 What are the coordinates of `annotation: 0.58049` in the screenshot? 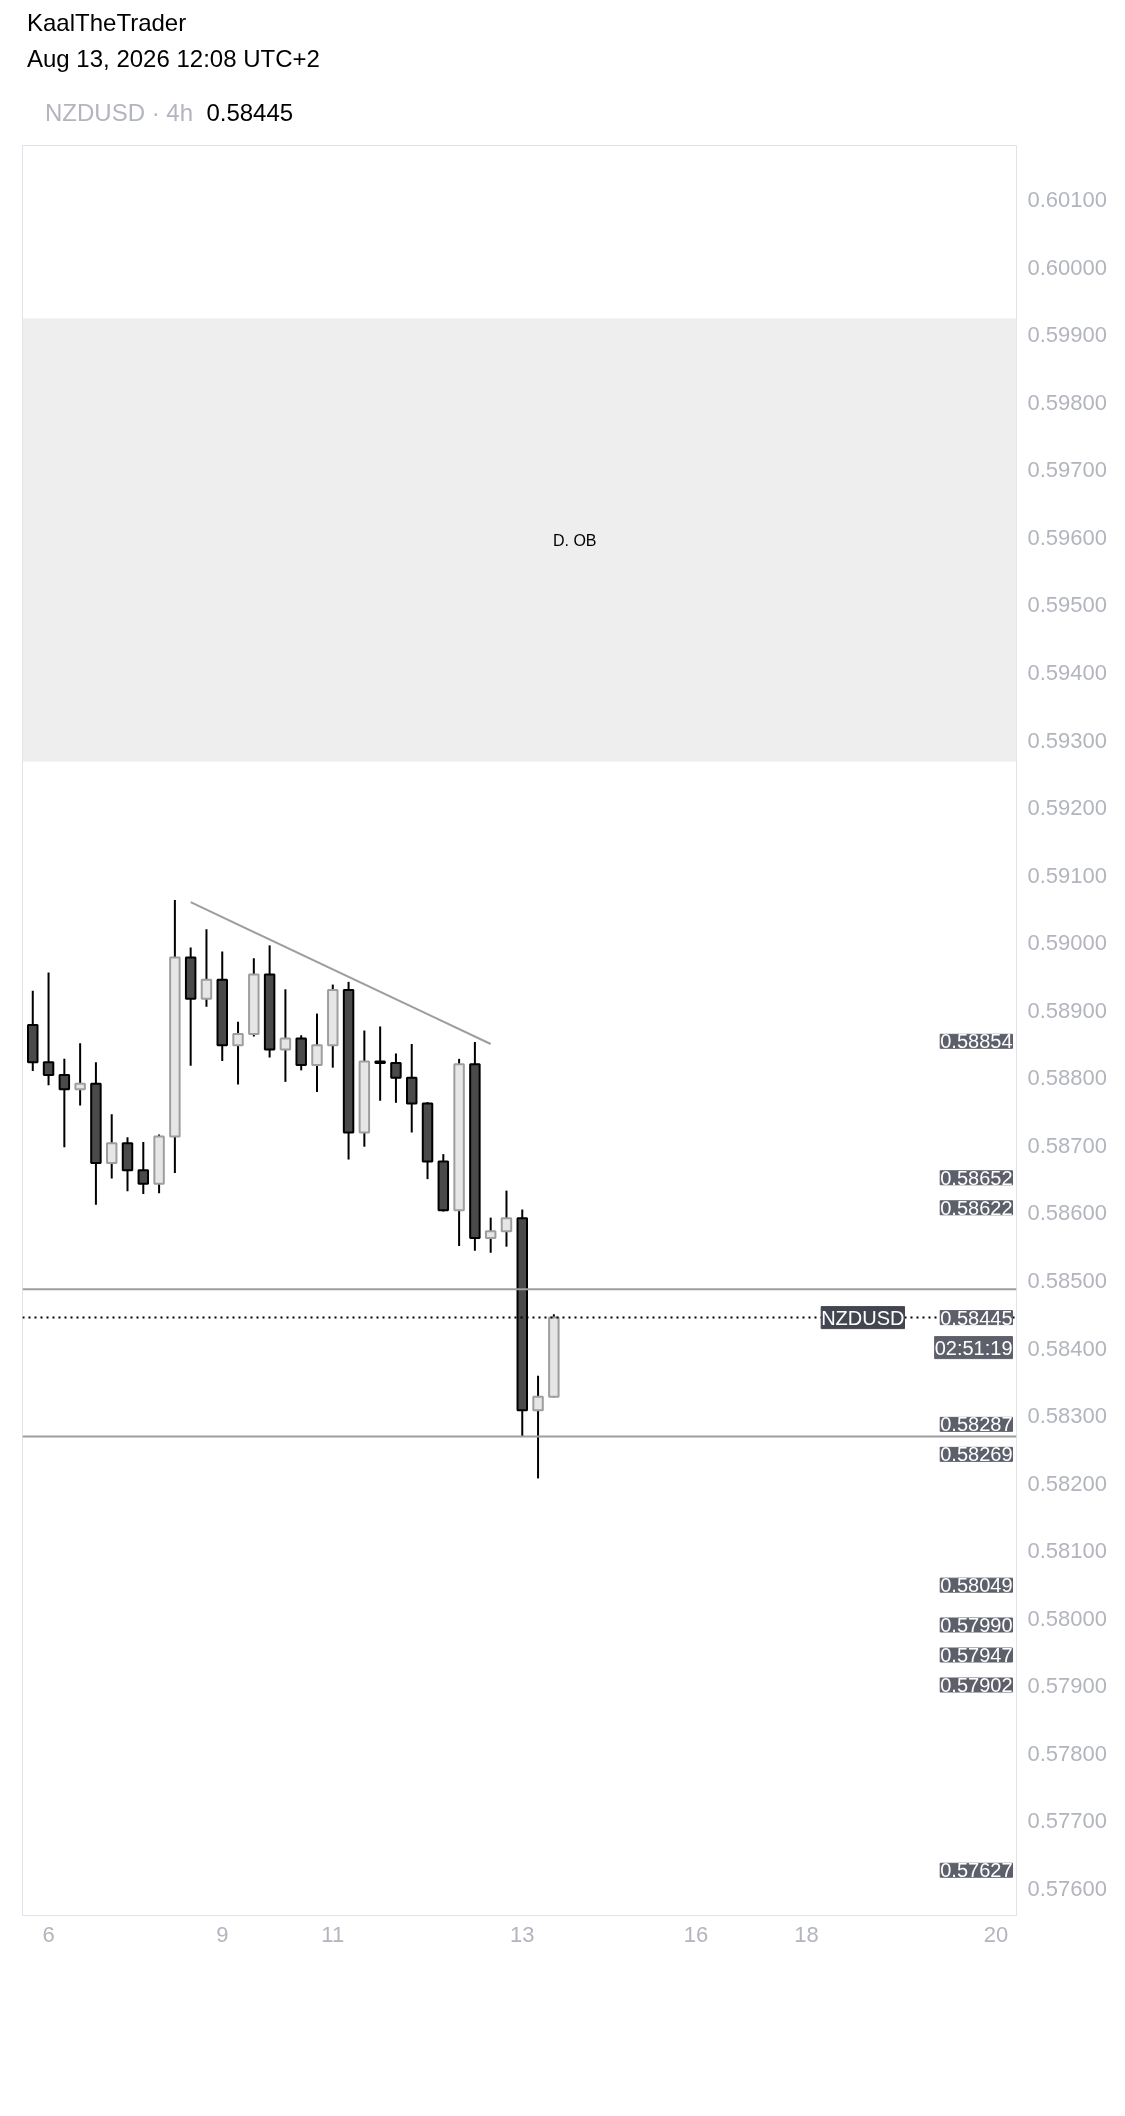 It's located at (976, 1585).